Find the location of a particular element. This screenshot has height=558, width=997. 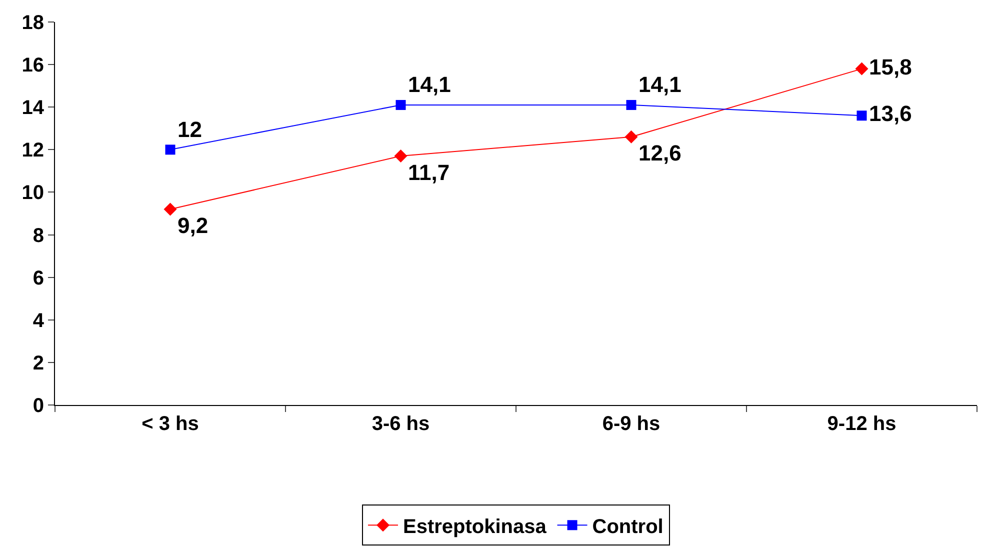

data-label: 13,6 is located at coordinates (890, 113).